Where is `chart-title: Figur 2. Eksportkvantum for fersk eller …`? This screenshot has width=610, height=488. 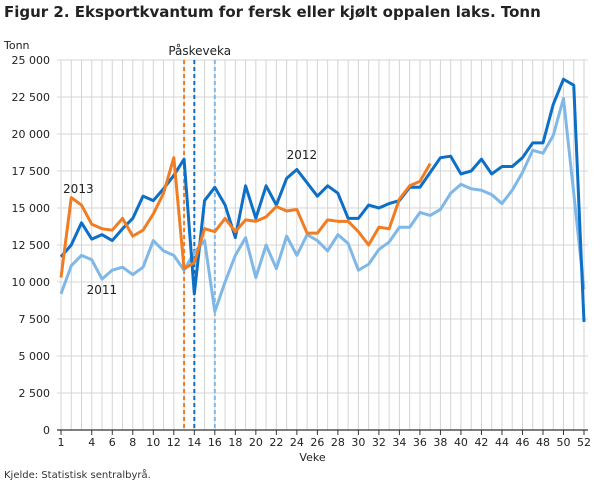 chart-title: Figur 2. Eksportkvantum for fersk eller … is located at coordinates (272, 12).